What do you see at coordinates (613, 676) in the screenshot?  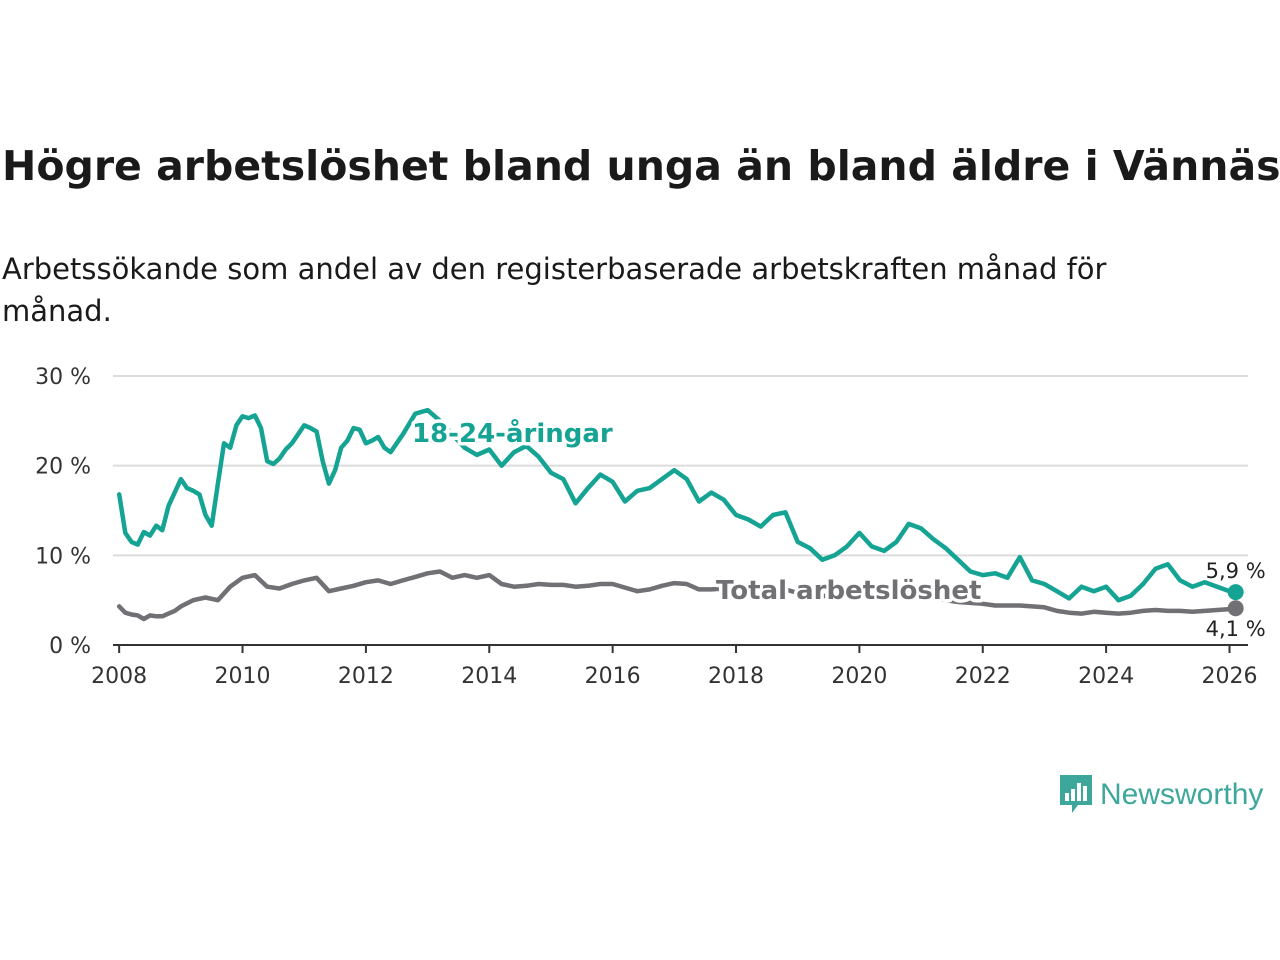 I see `x-tick-label: 2016` at bounding box center [613, 676].